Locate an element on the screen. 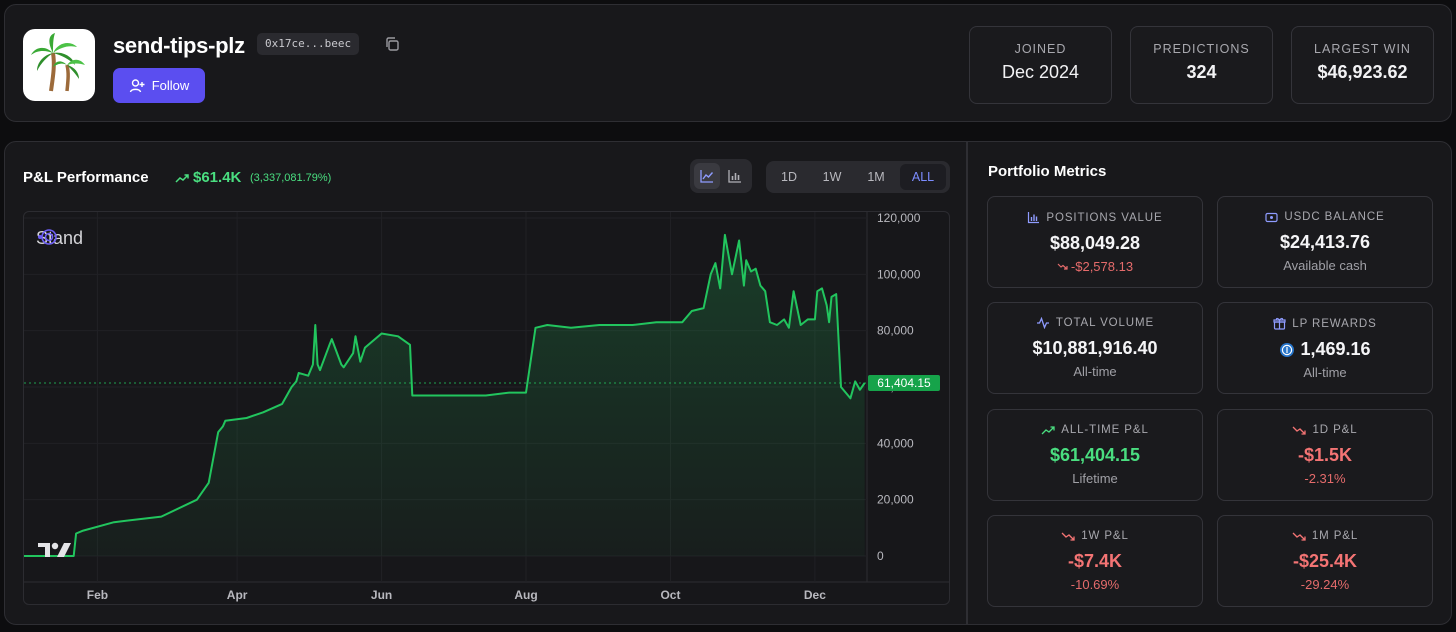  metric-1d-pnl: 1D P&L -$1.5K -2.31% is located at coordinates (1325, 455).